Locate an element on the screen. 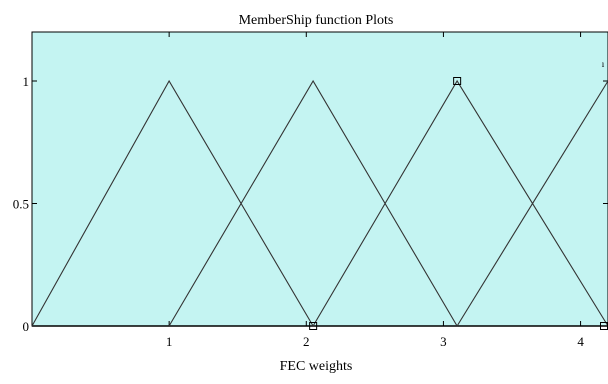 The width and height of the screenshot is (608, 384). x-tick-label: 4 is located at coordinates (580, 341).